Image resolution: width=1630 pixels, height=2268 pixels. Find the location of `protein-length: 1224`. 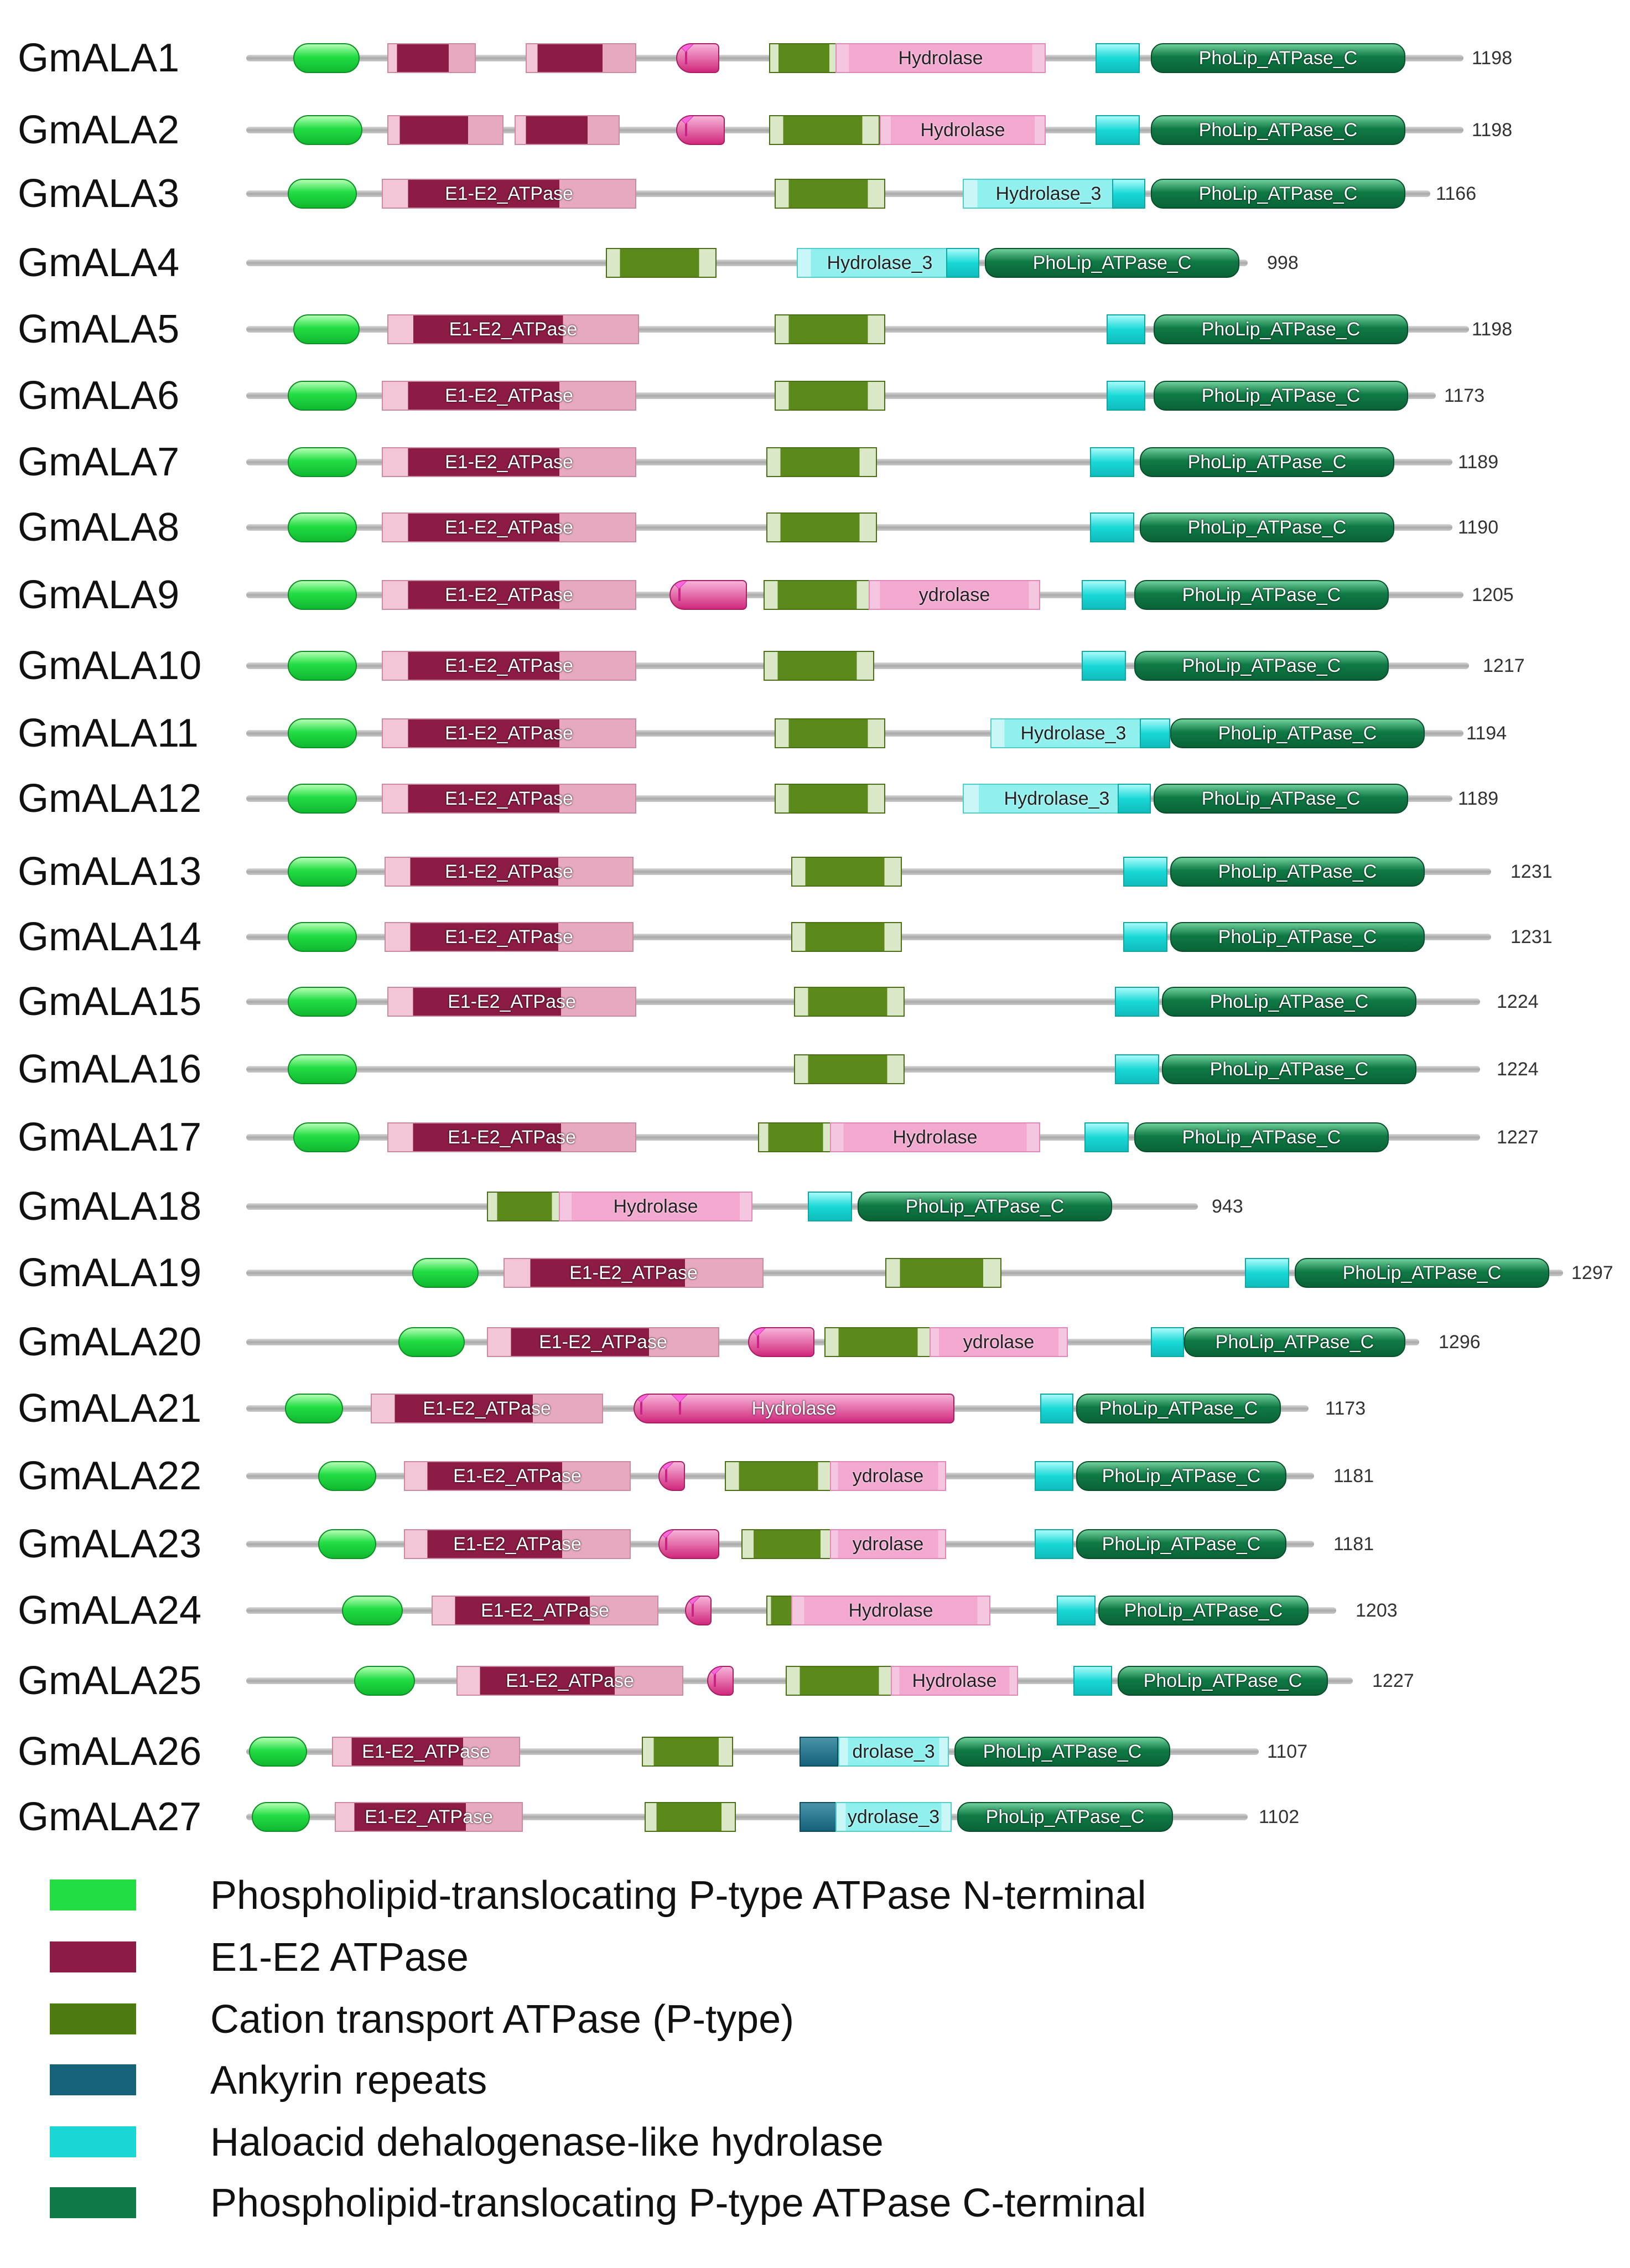

protein-length: 1224 is located at coordinates (1518, 1069).